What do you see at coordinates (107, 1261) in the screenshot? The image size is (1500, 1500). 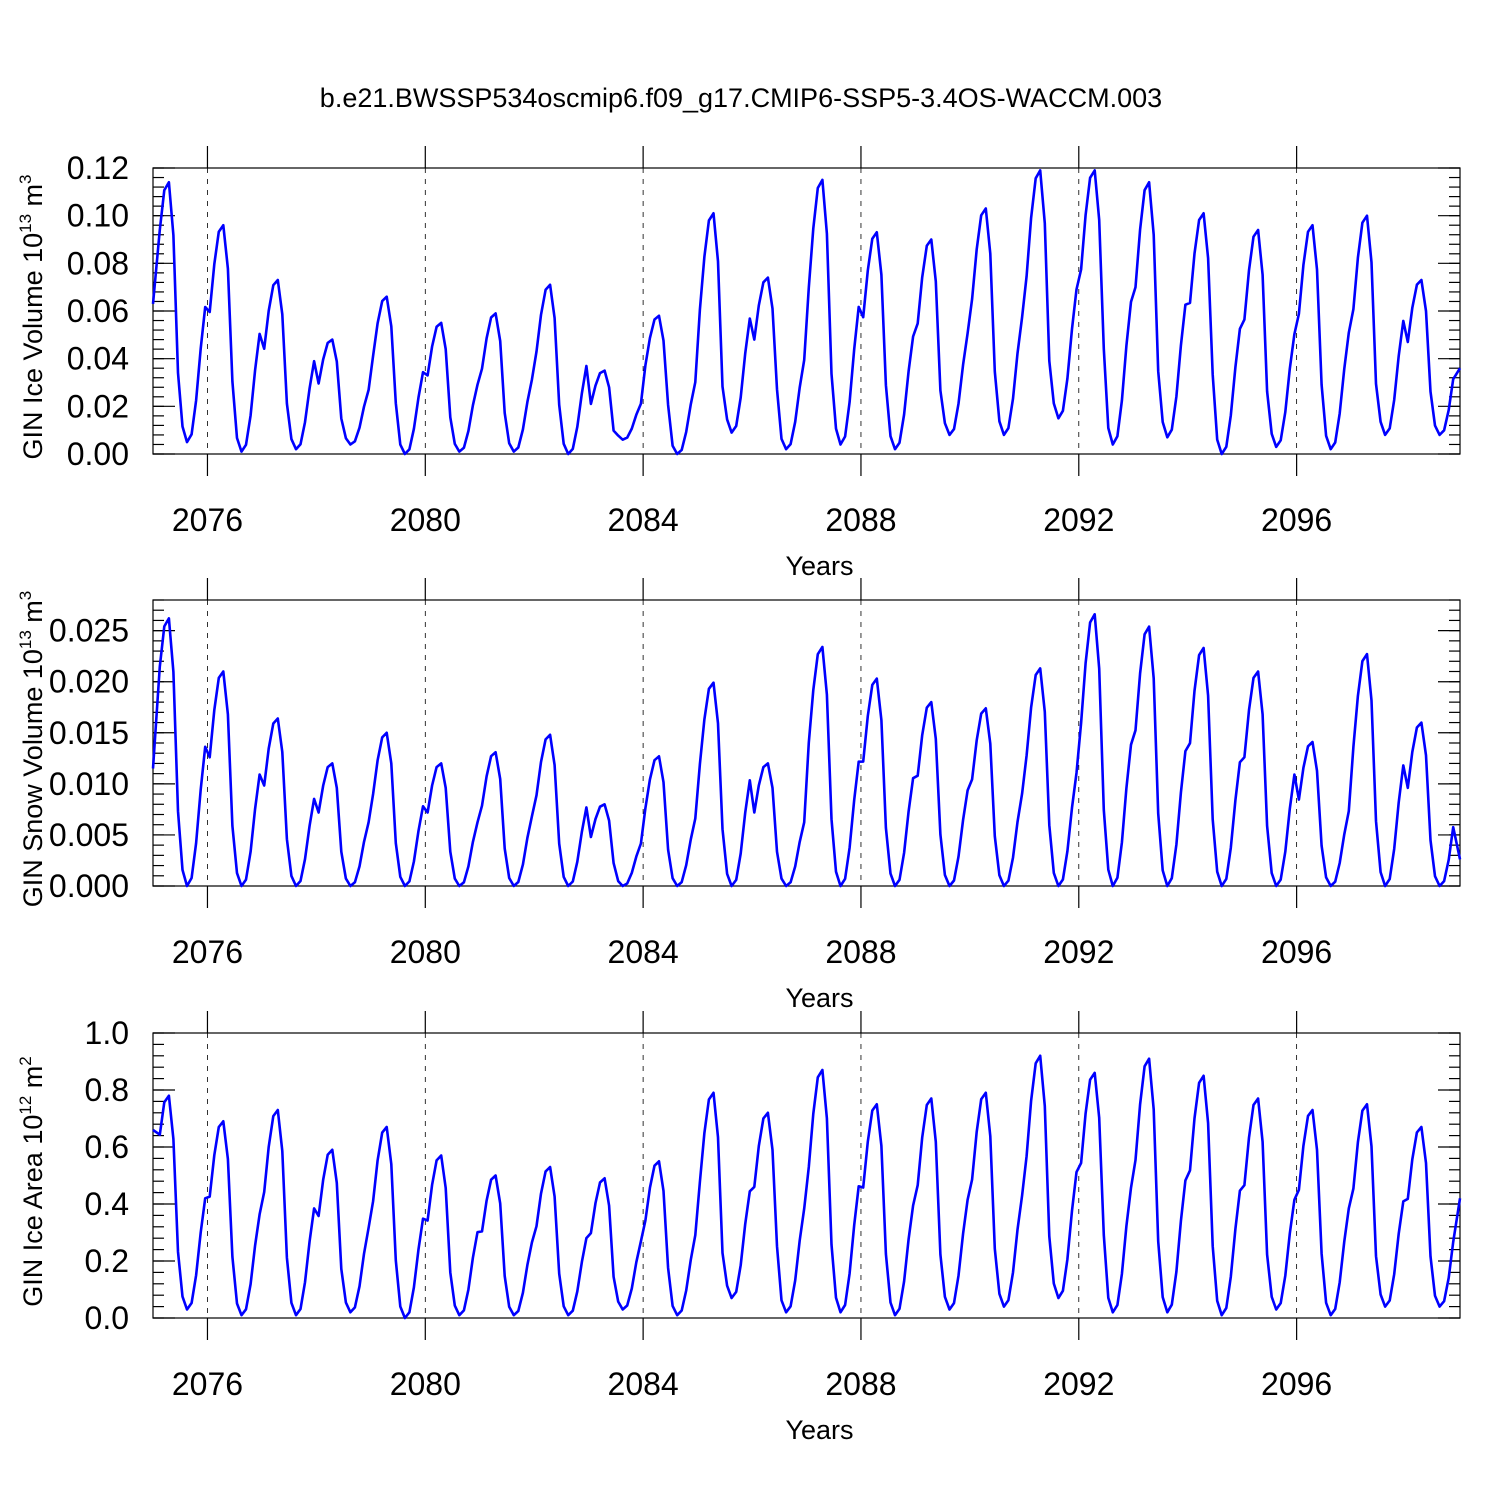 I see `y-tick-label: 0.2` at bounding box center [107, 1261].